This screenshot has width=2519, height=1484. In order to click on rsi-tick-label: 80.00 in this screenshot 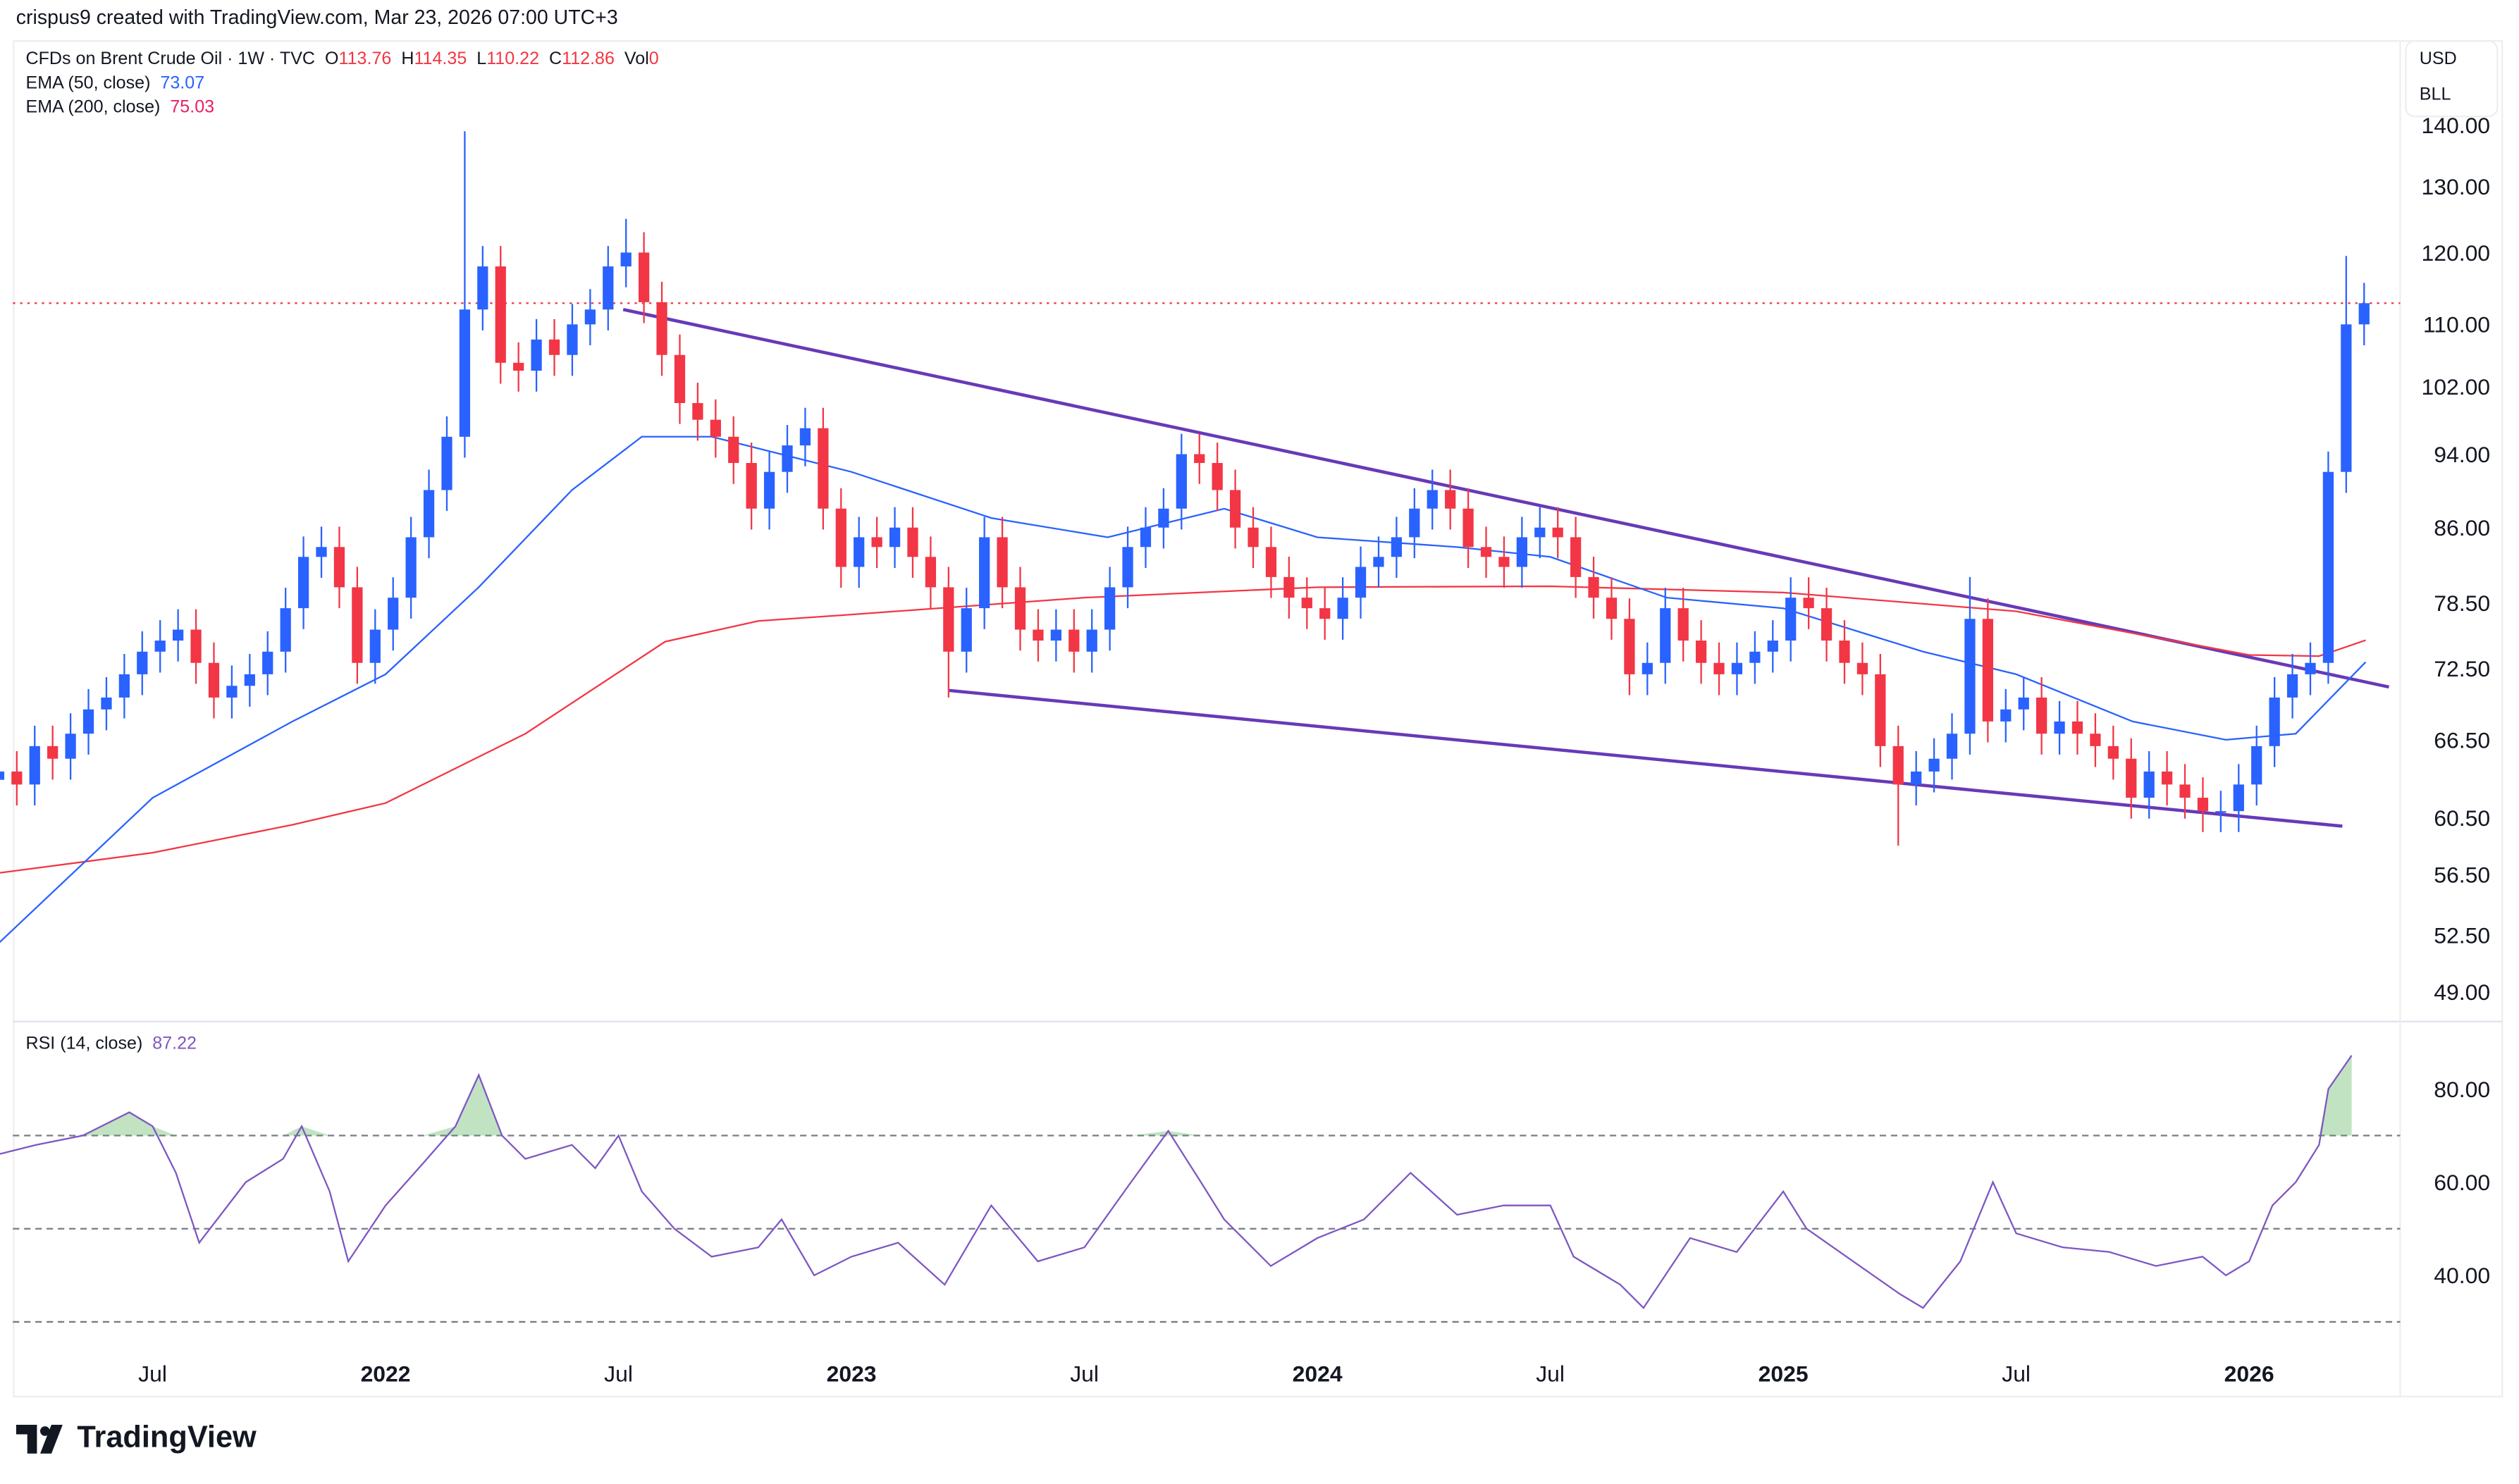, I will do `click(2462, 1089)`.